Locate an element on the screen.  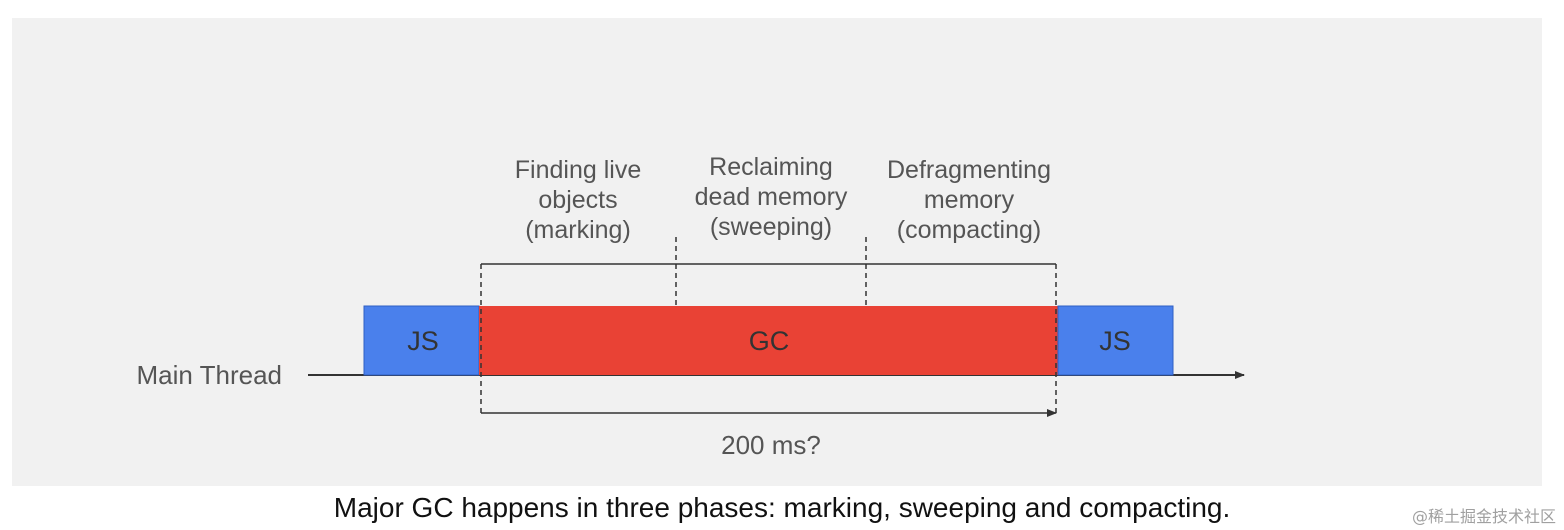
phase-sweeping-line2: dead memory is located at coordinates (771, 197).